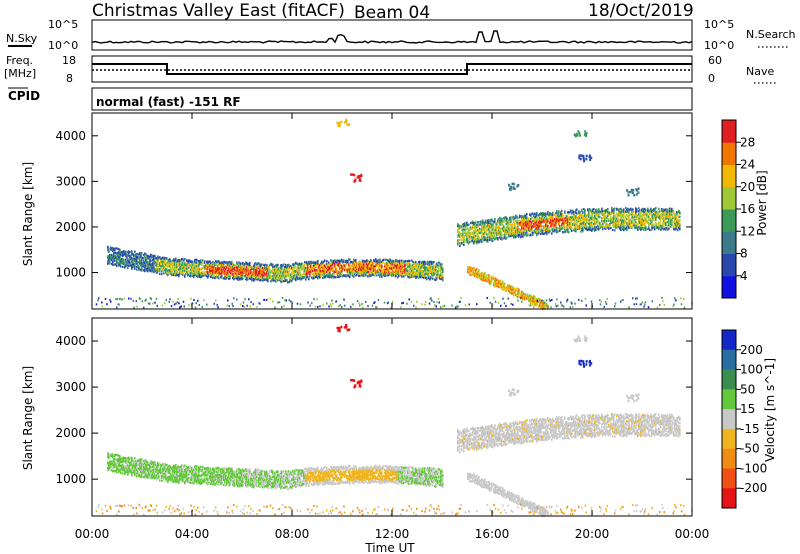 This screenshot has height=554, width=800. Describe the element at coordinates (771, 34) in the screenshot. I see `nsearch-label: N.Search` at that location.